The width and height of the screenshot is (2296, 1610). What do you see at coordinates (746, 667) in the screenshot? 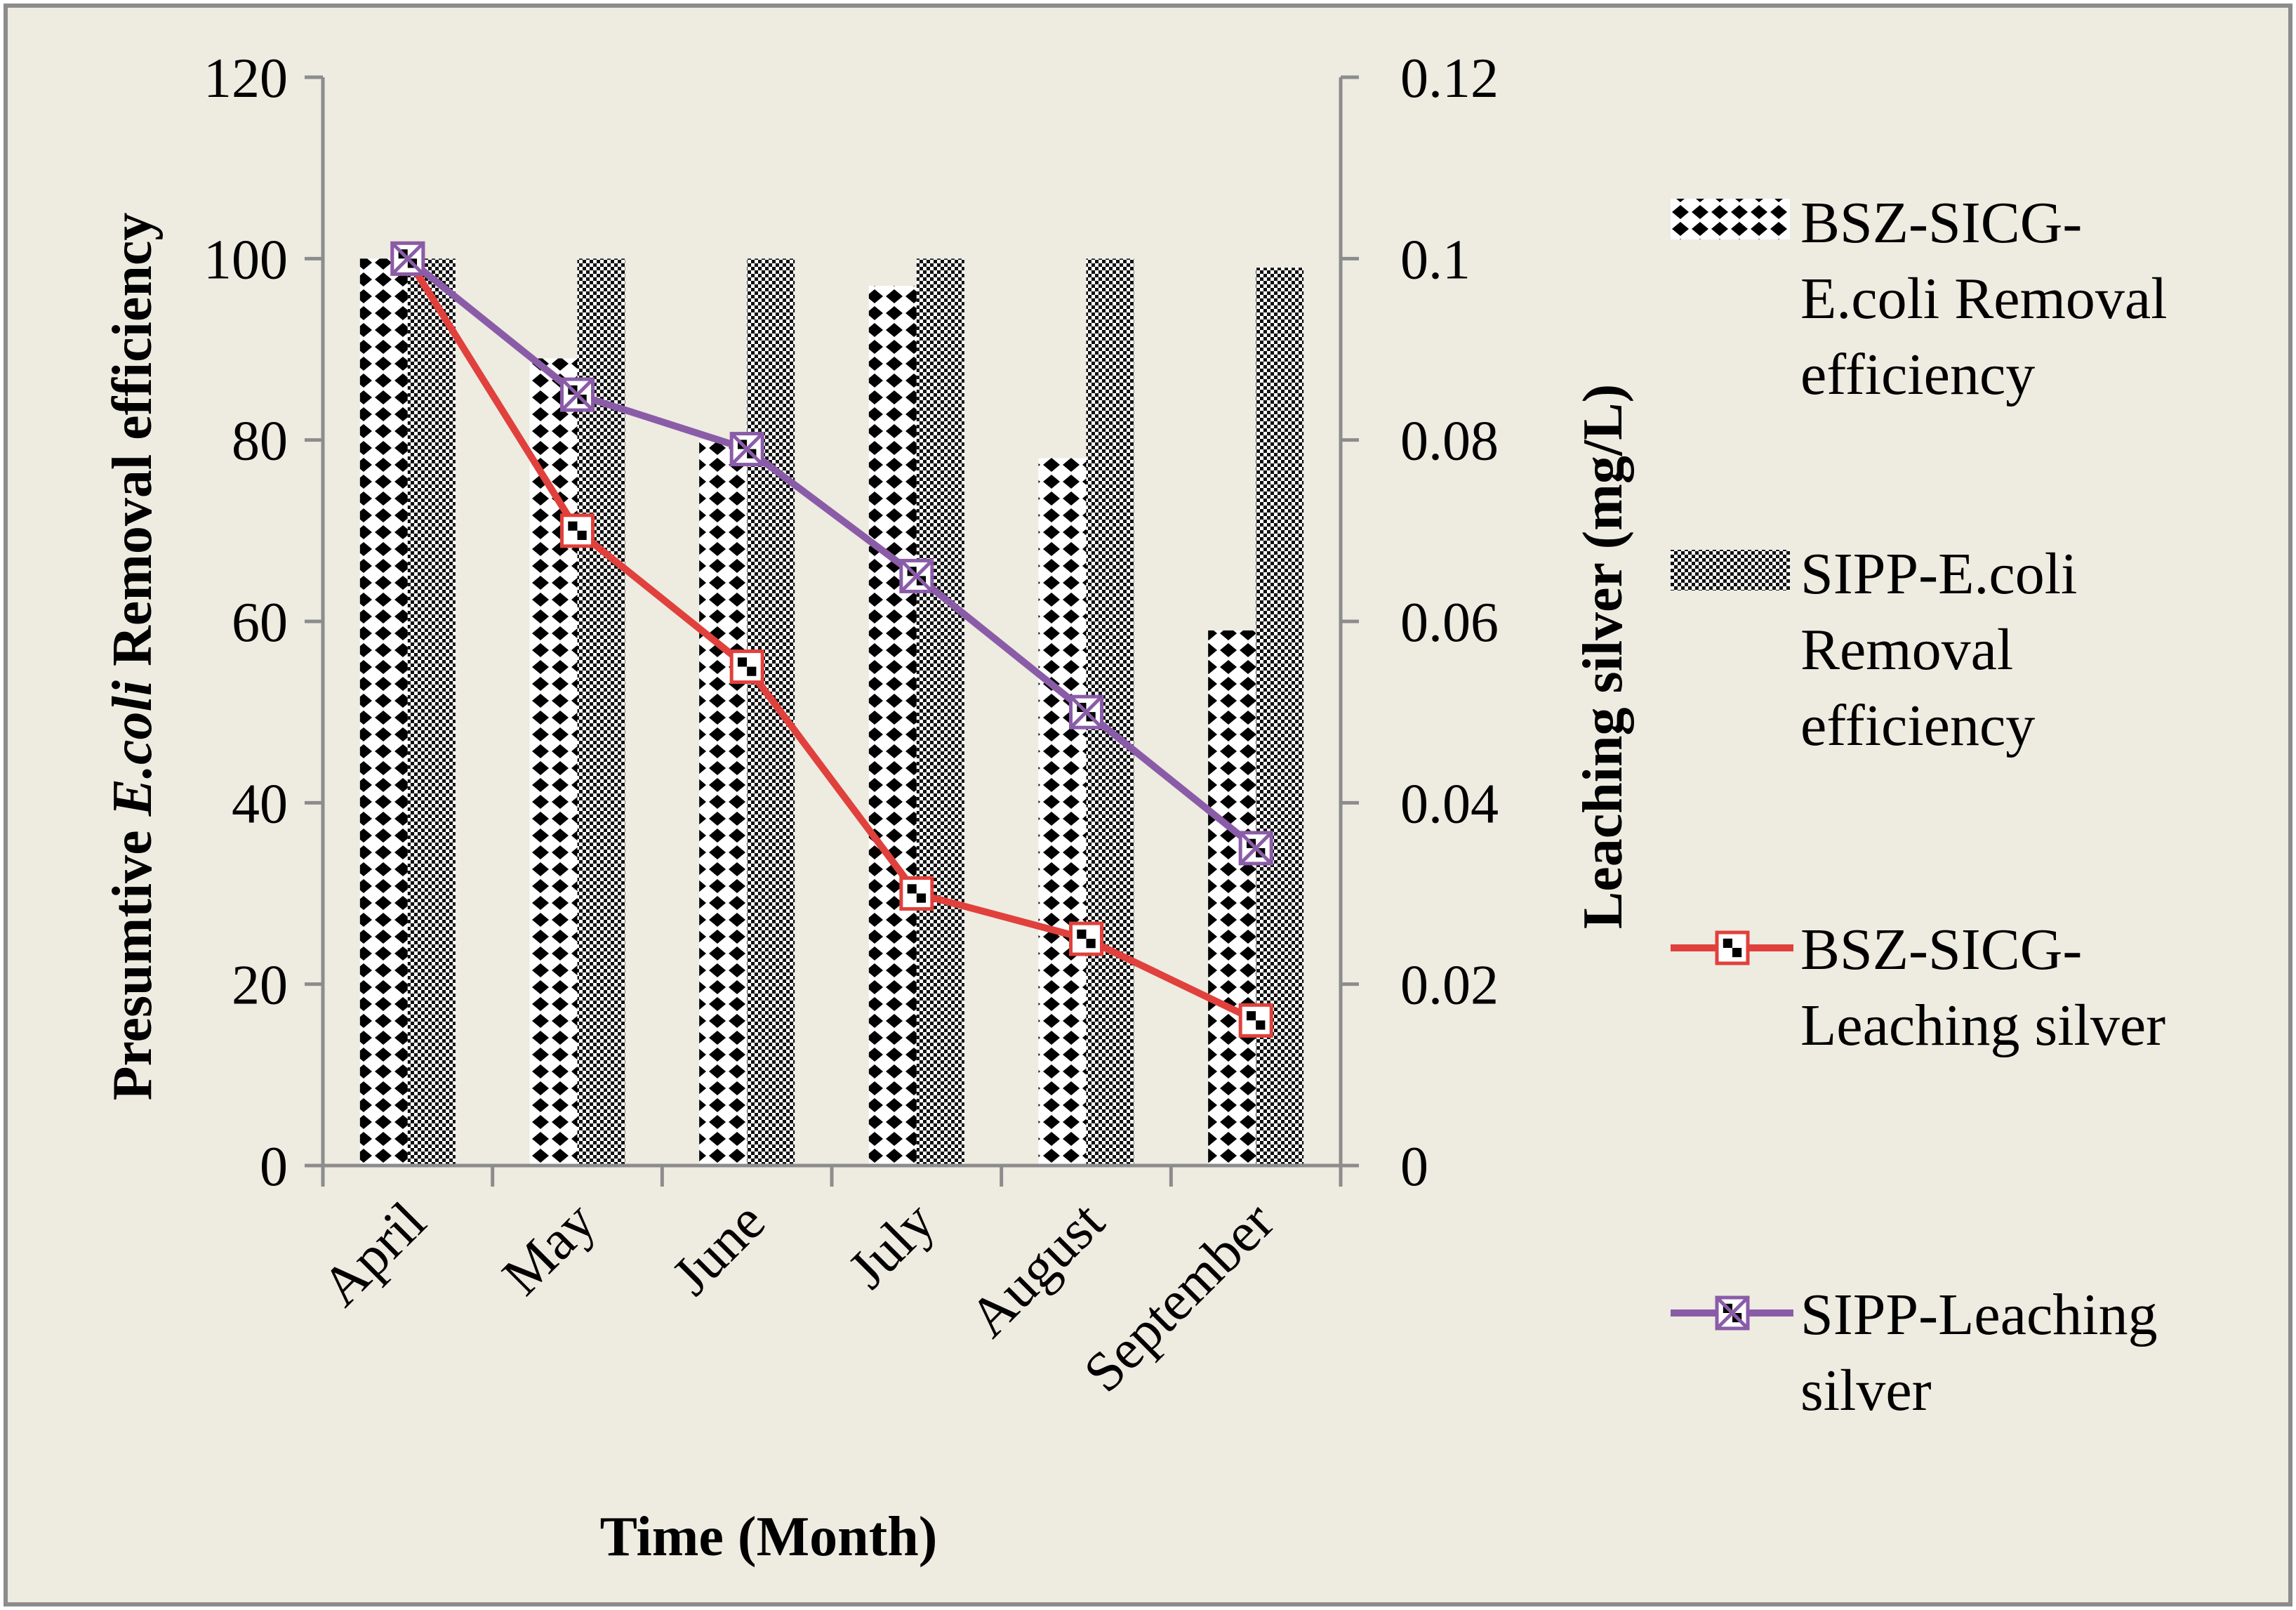
I see `point-bsz-sicg-june` at bounding box center [746, 667].